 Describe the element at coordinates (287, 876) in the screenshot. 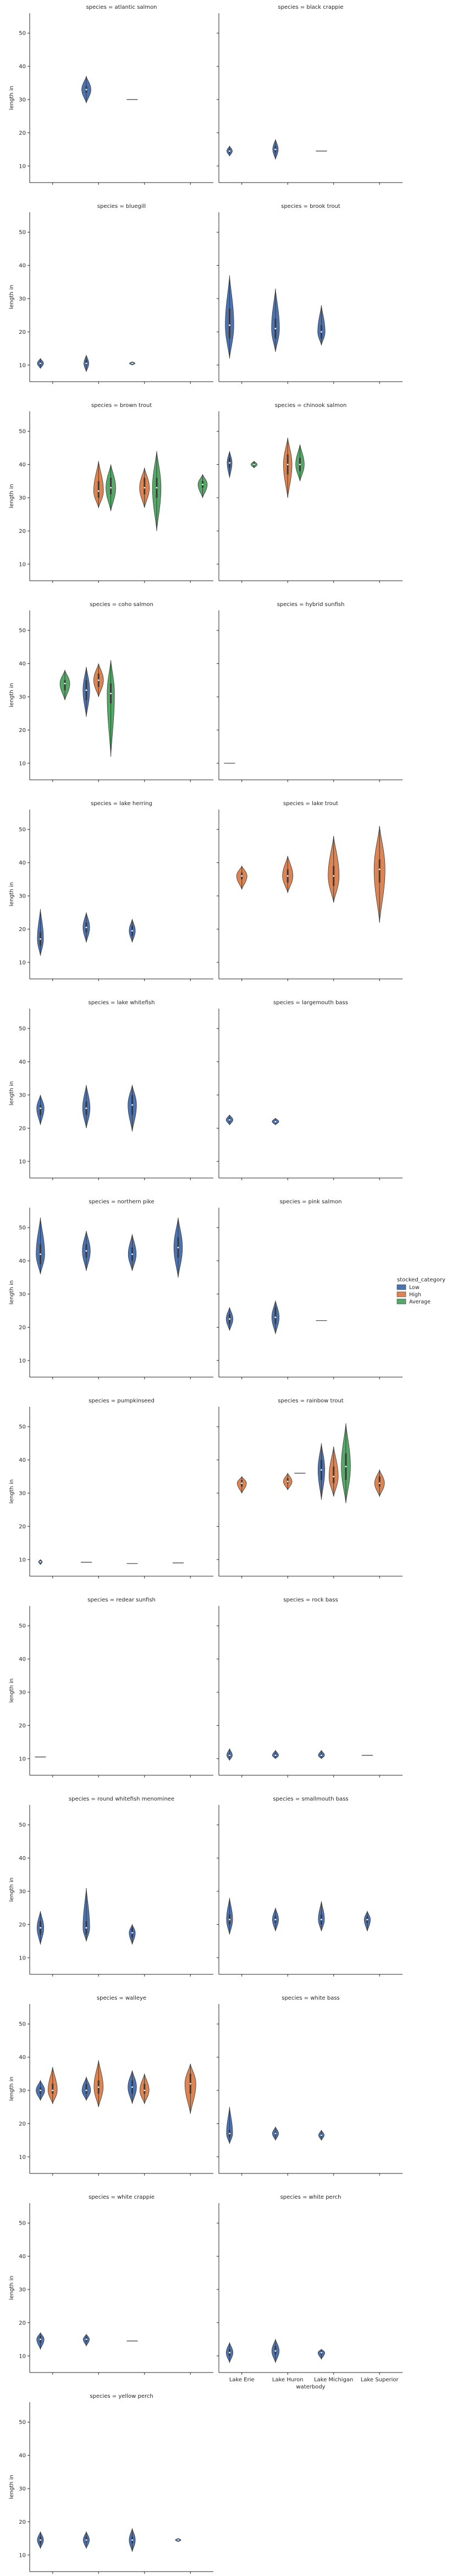

I see `violin-lake-trout-high-1-median` at that location.